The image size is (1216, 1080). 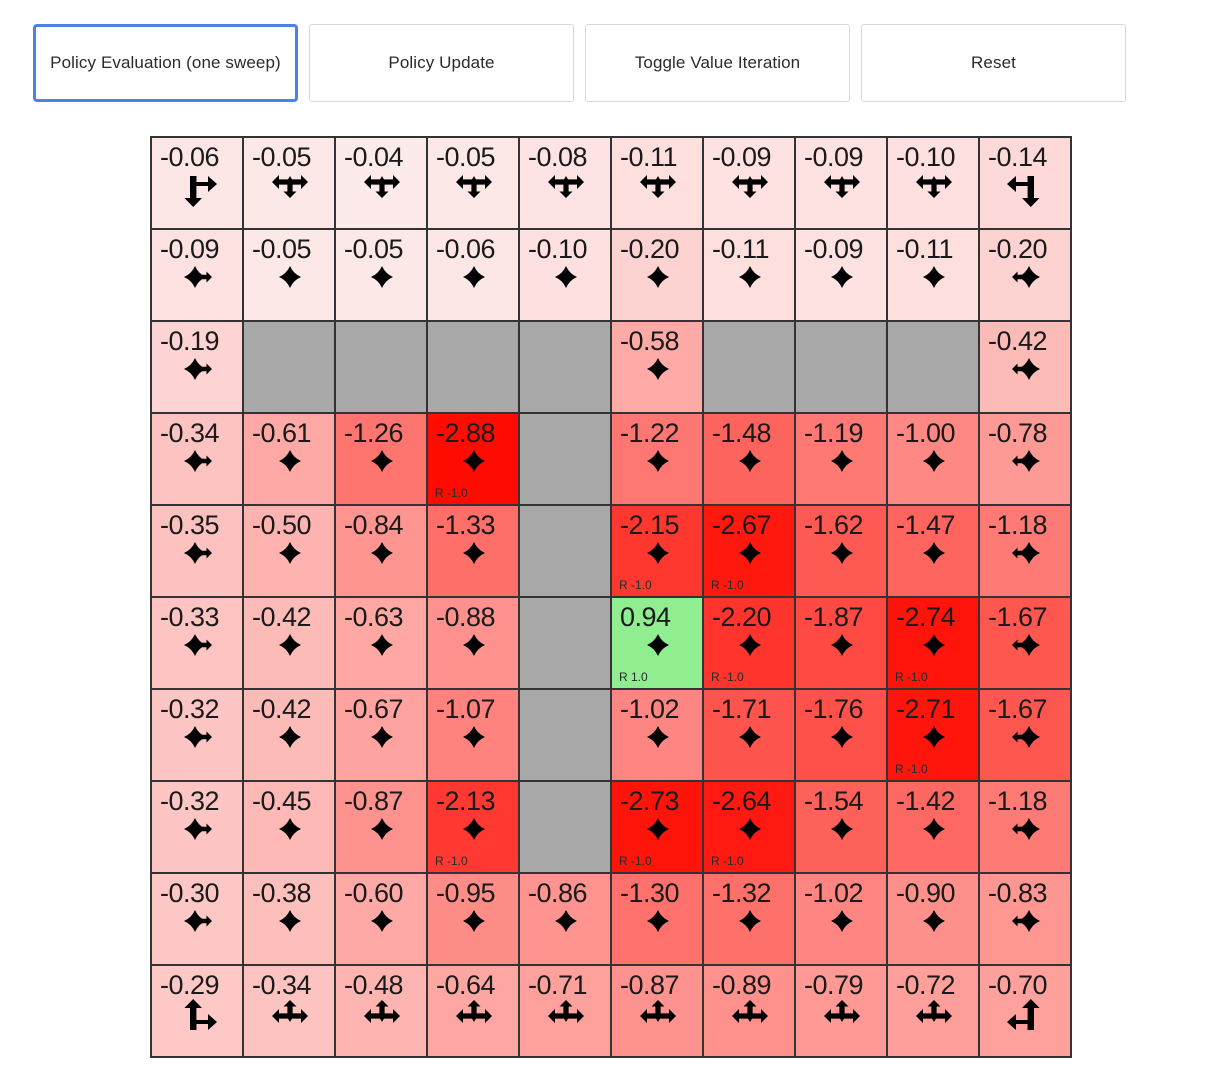 What do you see at coordinates (750, 828) in the screenshot?
I see `grid-cell: -2.64 R -1.0` at bounding box center [750, 828].